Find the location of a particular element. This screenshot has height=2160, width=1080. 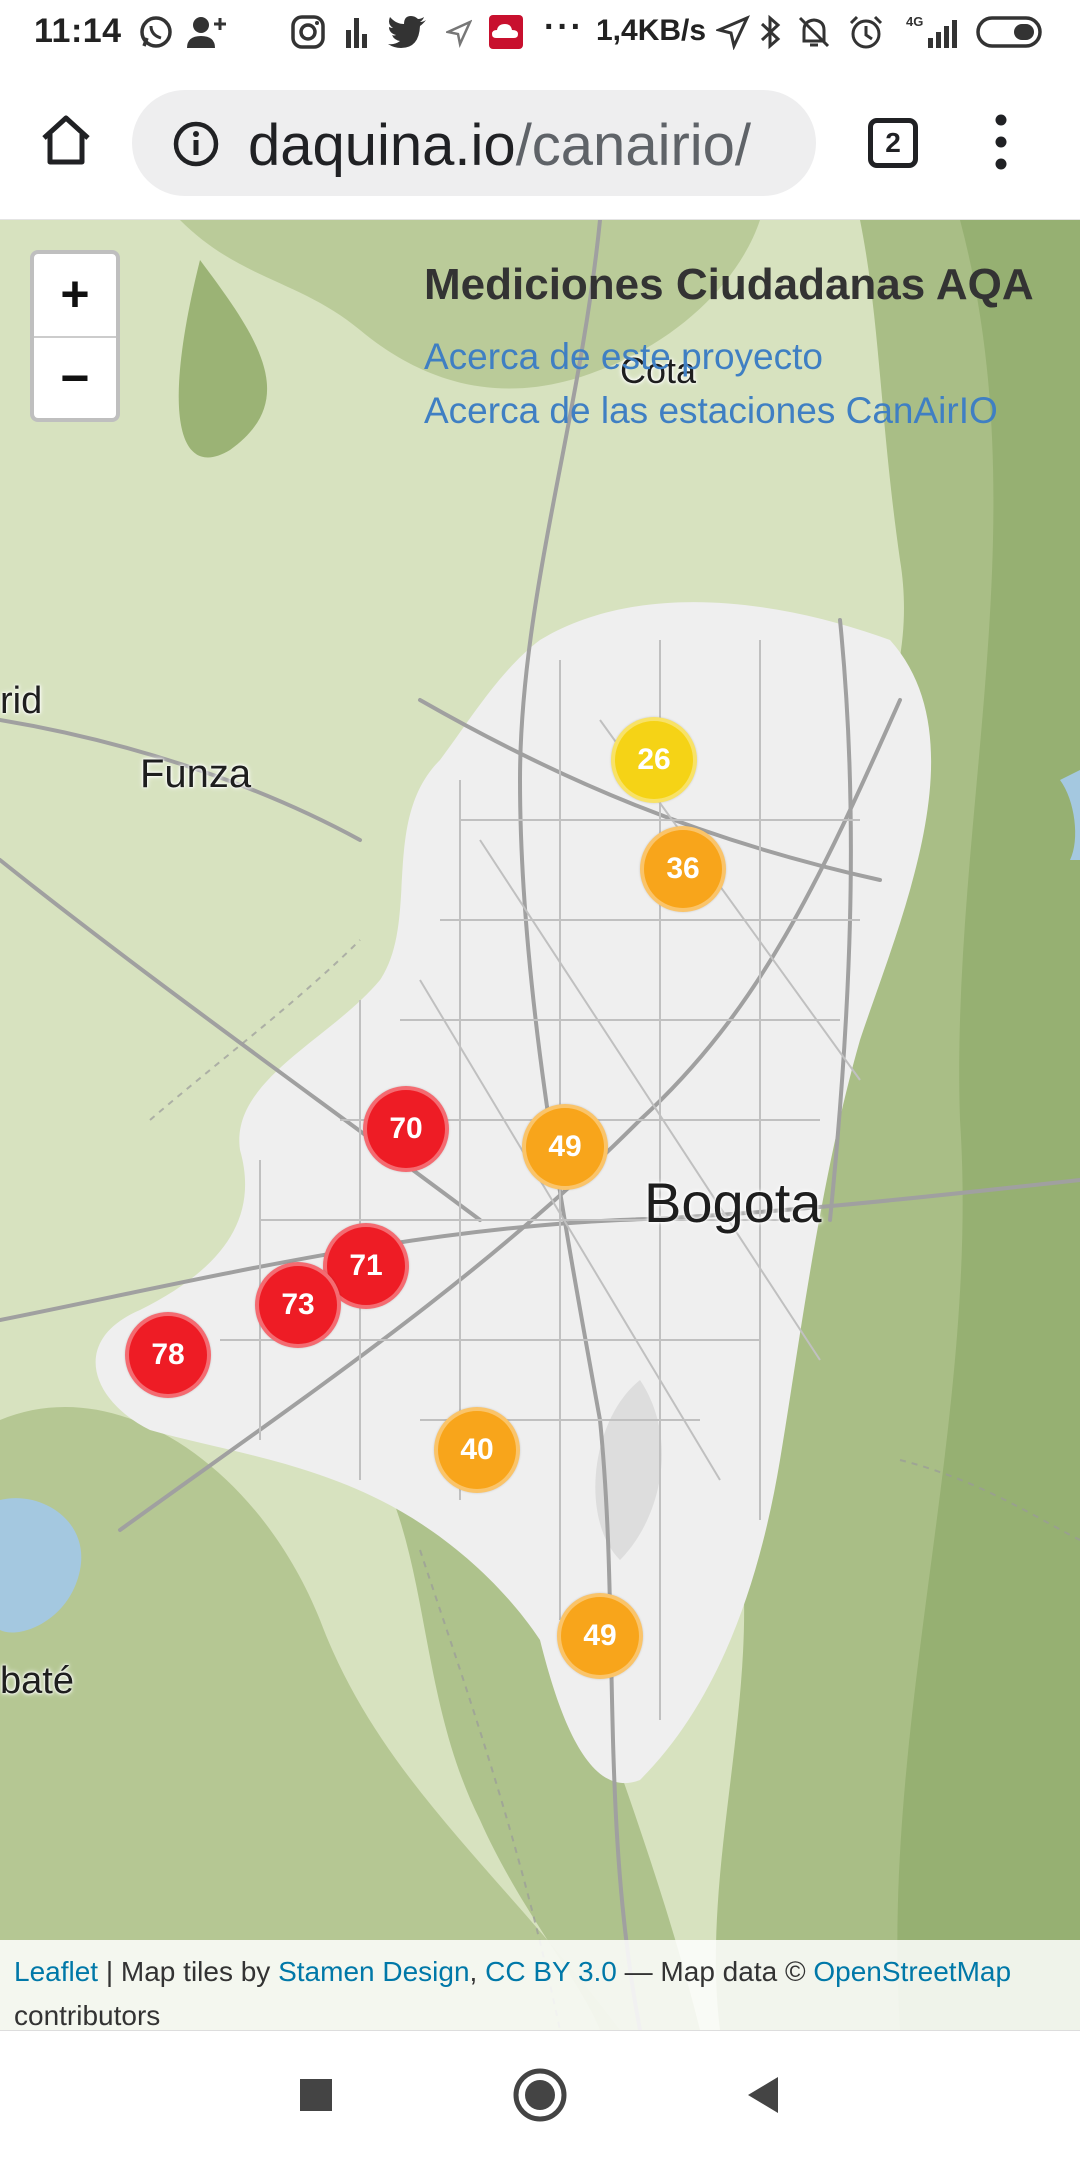

url-path: /canairio/ is located at coordinates (633, 145).